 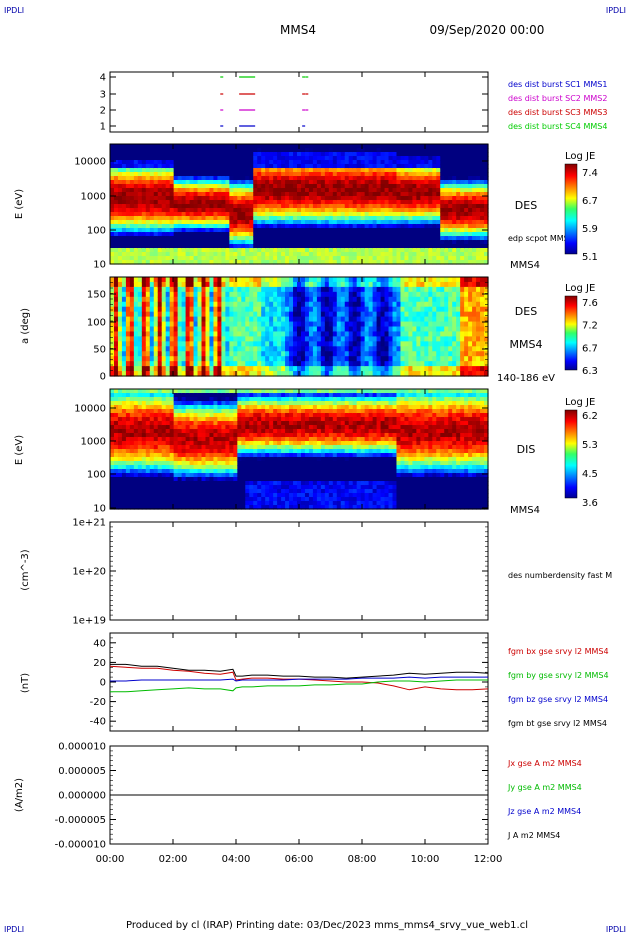 What do you see at coordinates (103, 78) in the screenshot?
I see `burst-y-tick-label: 4` at bounding box center [103, 78].